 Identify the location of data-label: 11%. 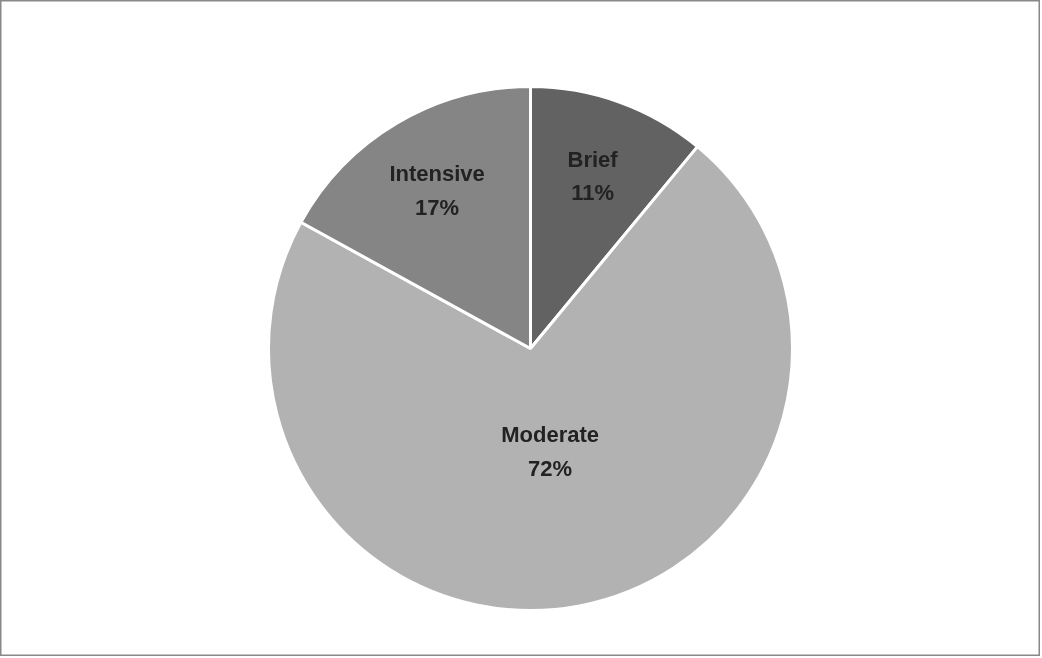
(593, 193).